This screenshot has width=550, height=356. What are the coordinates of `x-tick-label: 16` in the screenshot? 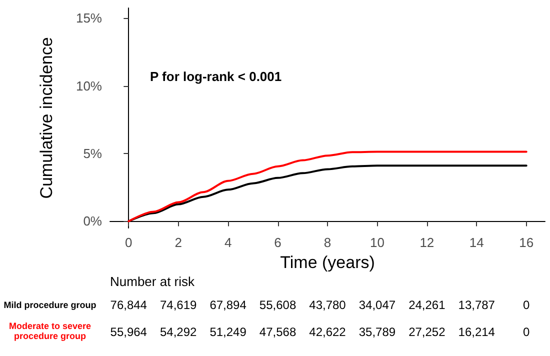 It's located at (526, 242).